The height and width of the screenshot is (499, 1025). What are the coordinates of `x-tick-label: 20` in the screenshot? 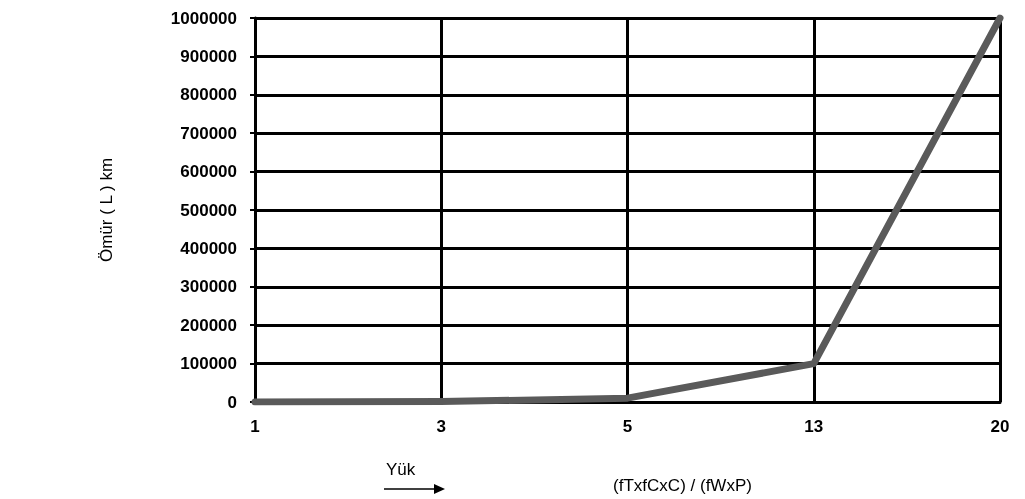 It's located at (1000, 426).